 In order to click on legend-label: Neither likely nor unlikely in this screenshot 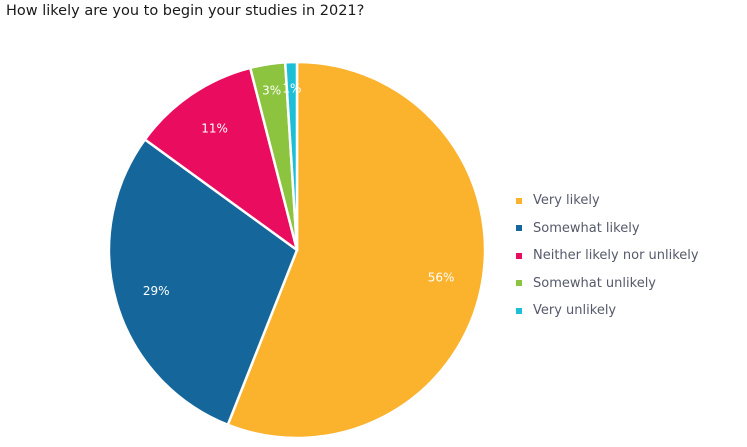, I will do `click(616, 256)`.